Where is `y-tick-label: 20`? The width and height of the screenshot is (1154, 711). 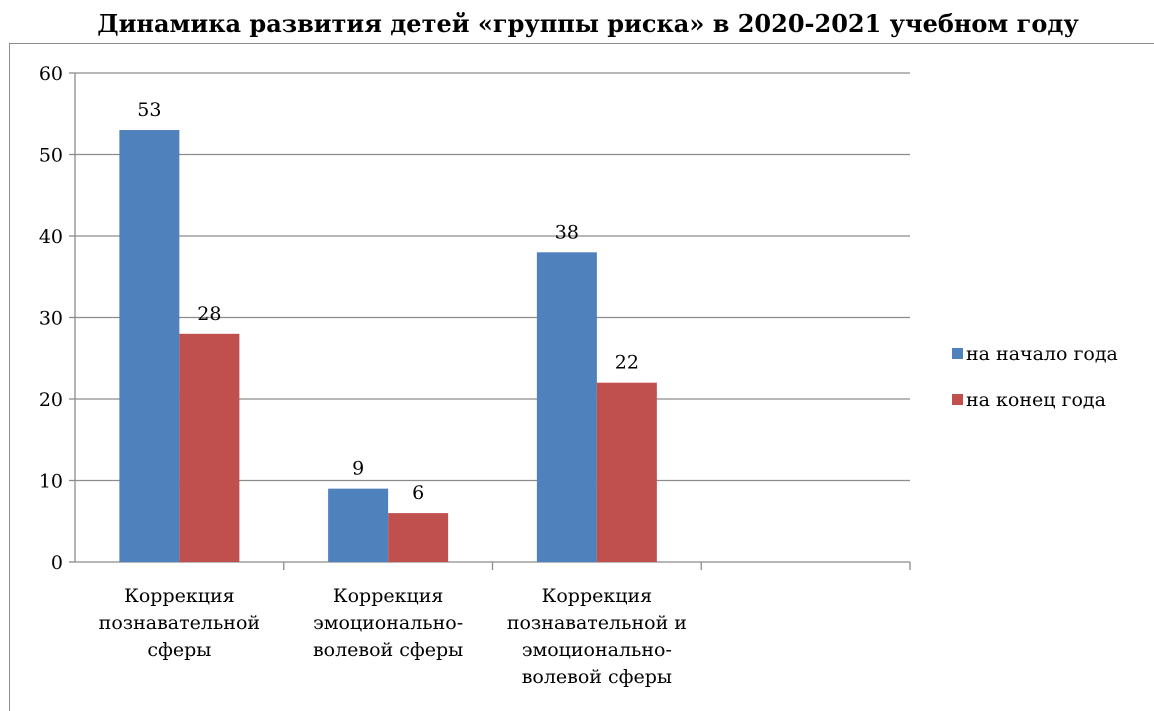 y-tick-label: 20 is located at coordinates (51, 400).